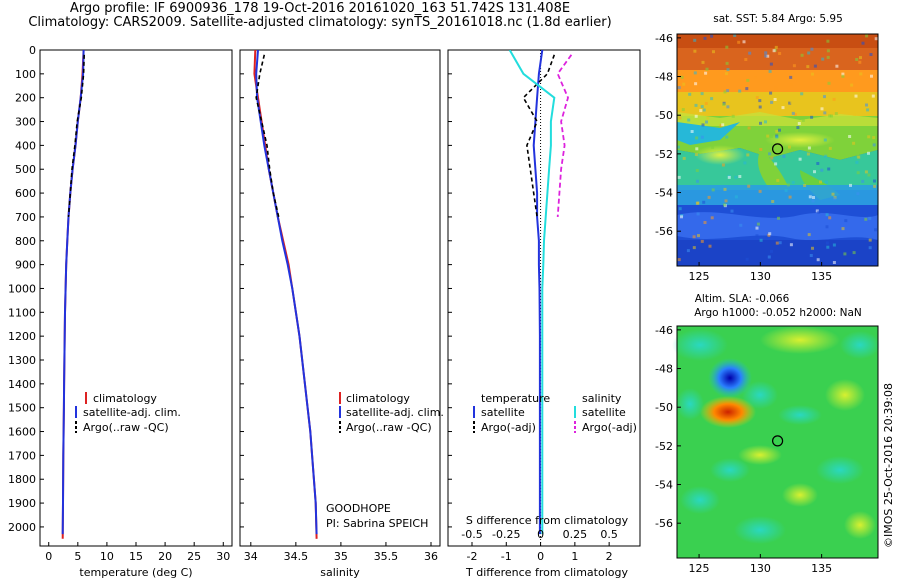 The height and width of the screenshot is (580, 900). Describe the element at coordinates (22, 384) in the screenshot. I see `depth-tick-label: 1400` at that location.